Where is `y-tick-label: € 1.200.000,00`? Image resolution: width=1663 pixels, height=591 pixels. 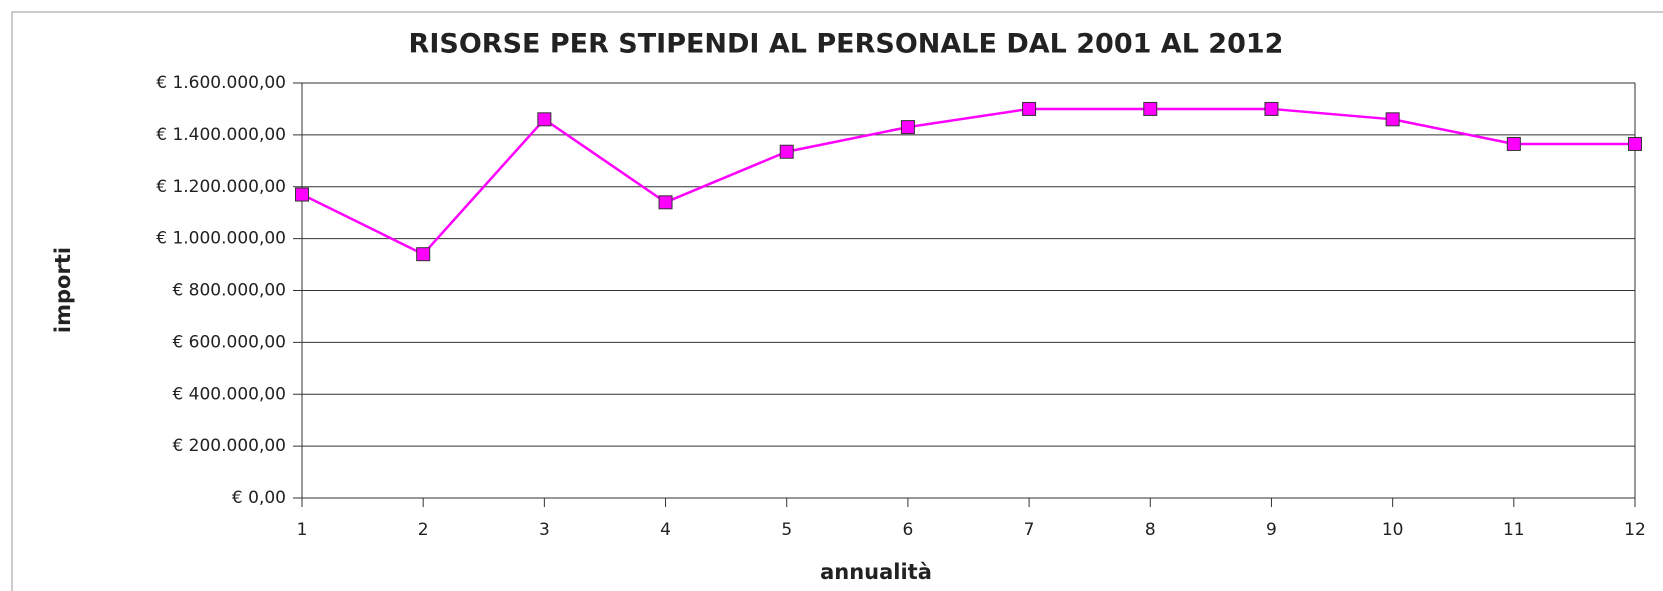 y-tick-label: € 1.200.000,00 is located at coordinates (221, 187).